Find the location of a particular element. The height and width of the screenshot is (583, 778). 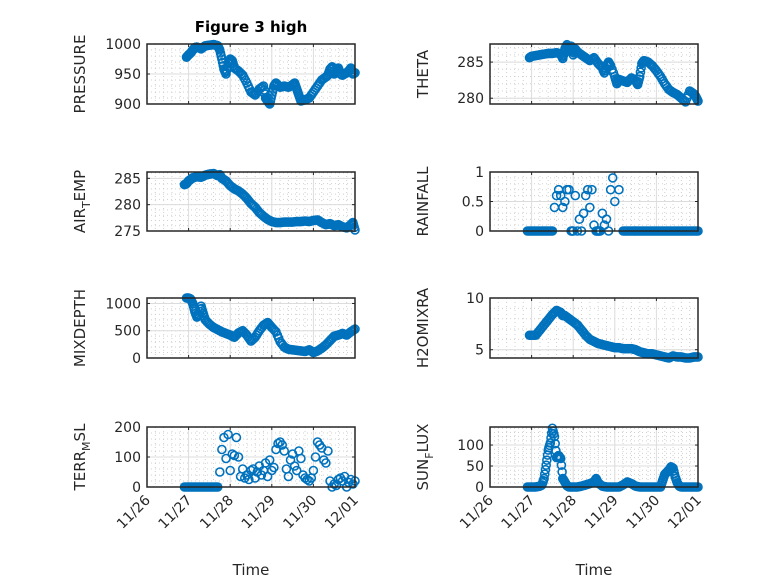

axes-background is located at coordinates (594, 328).